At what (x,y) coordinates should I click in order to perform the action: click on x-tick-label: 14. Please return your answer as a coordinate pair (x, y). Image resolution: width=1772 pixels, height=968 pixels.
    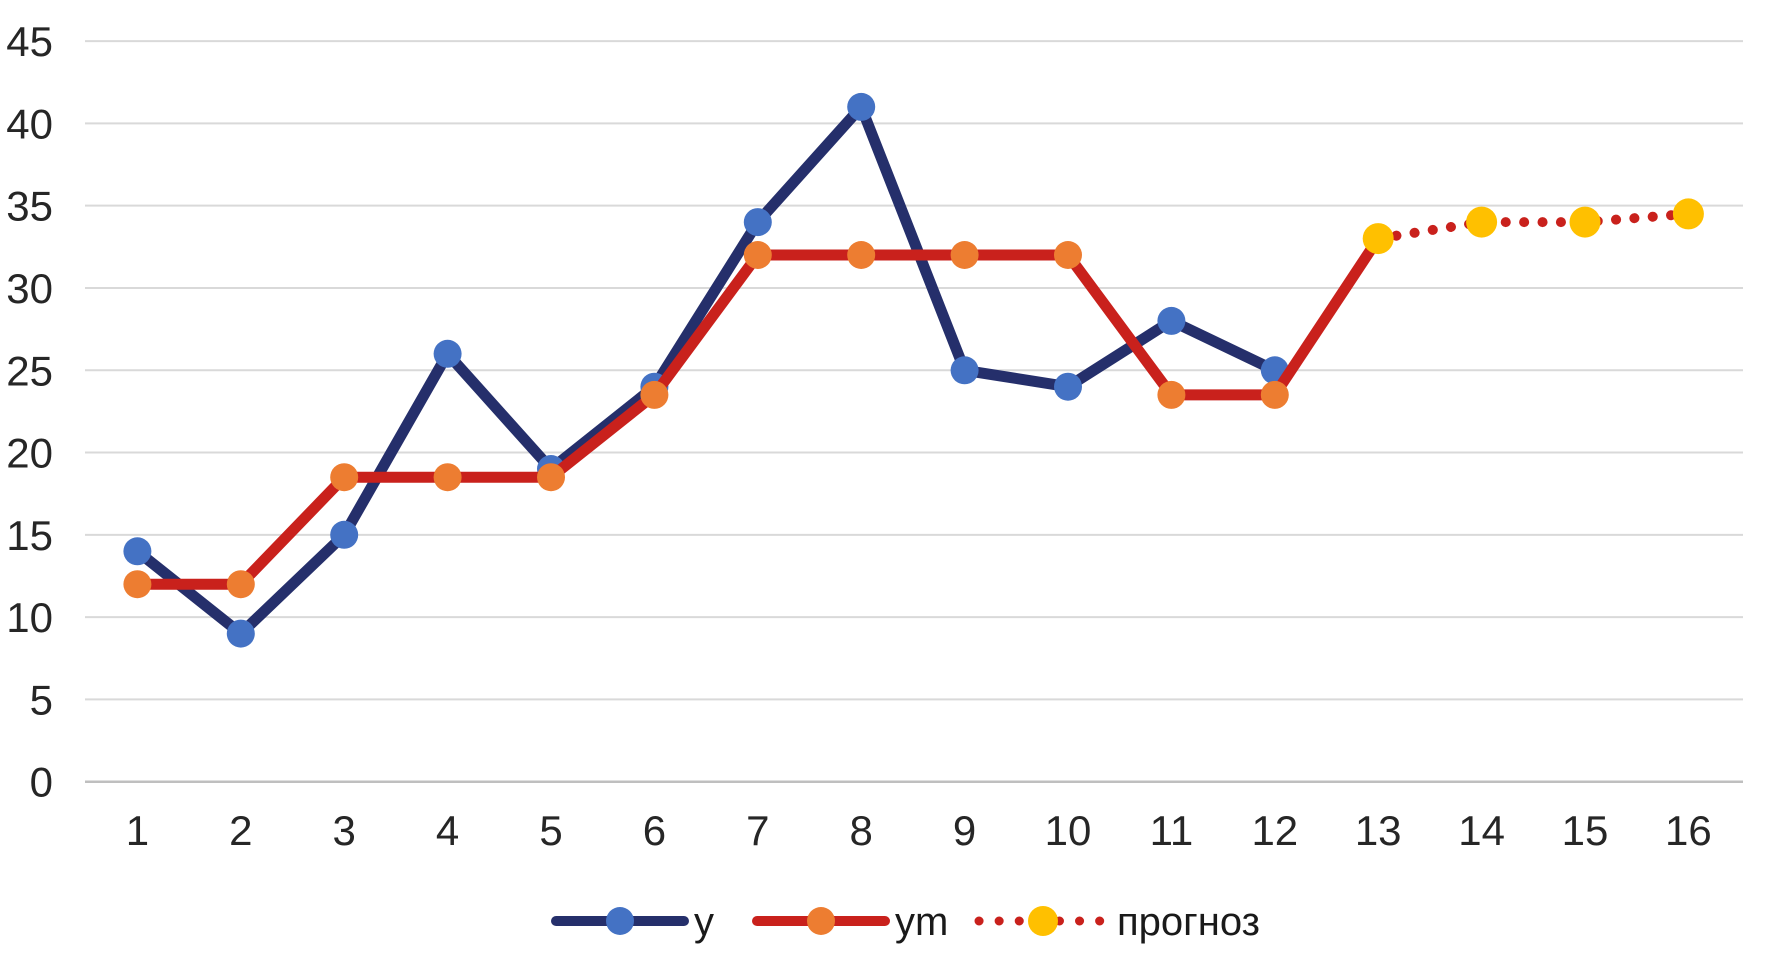
    Looking at the image, I should click on (1481, 830).